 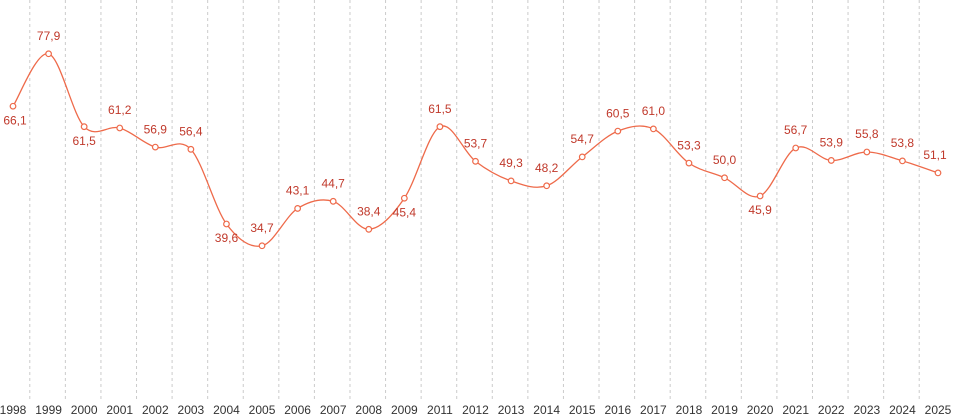 I want to click on x-tick-label: 2018, so click(x=689, y=410).